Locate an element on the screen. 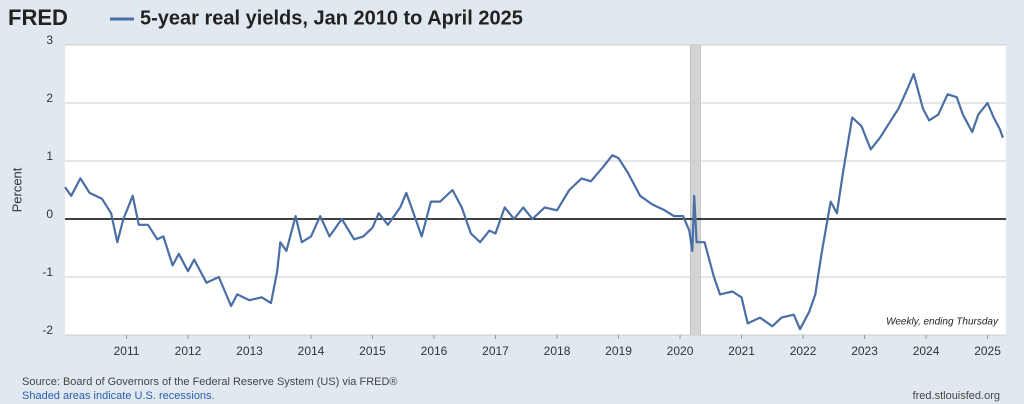 This screenshot has width=1024, height=404. x-tick-label: 2011 is located at coordinates (127, 351).